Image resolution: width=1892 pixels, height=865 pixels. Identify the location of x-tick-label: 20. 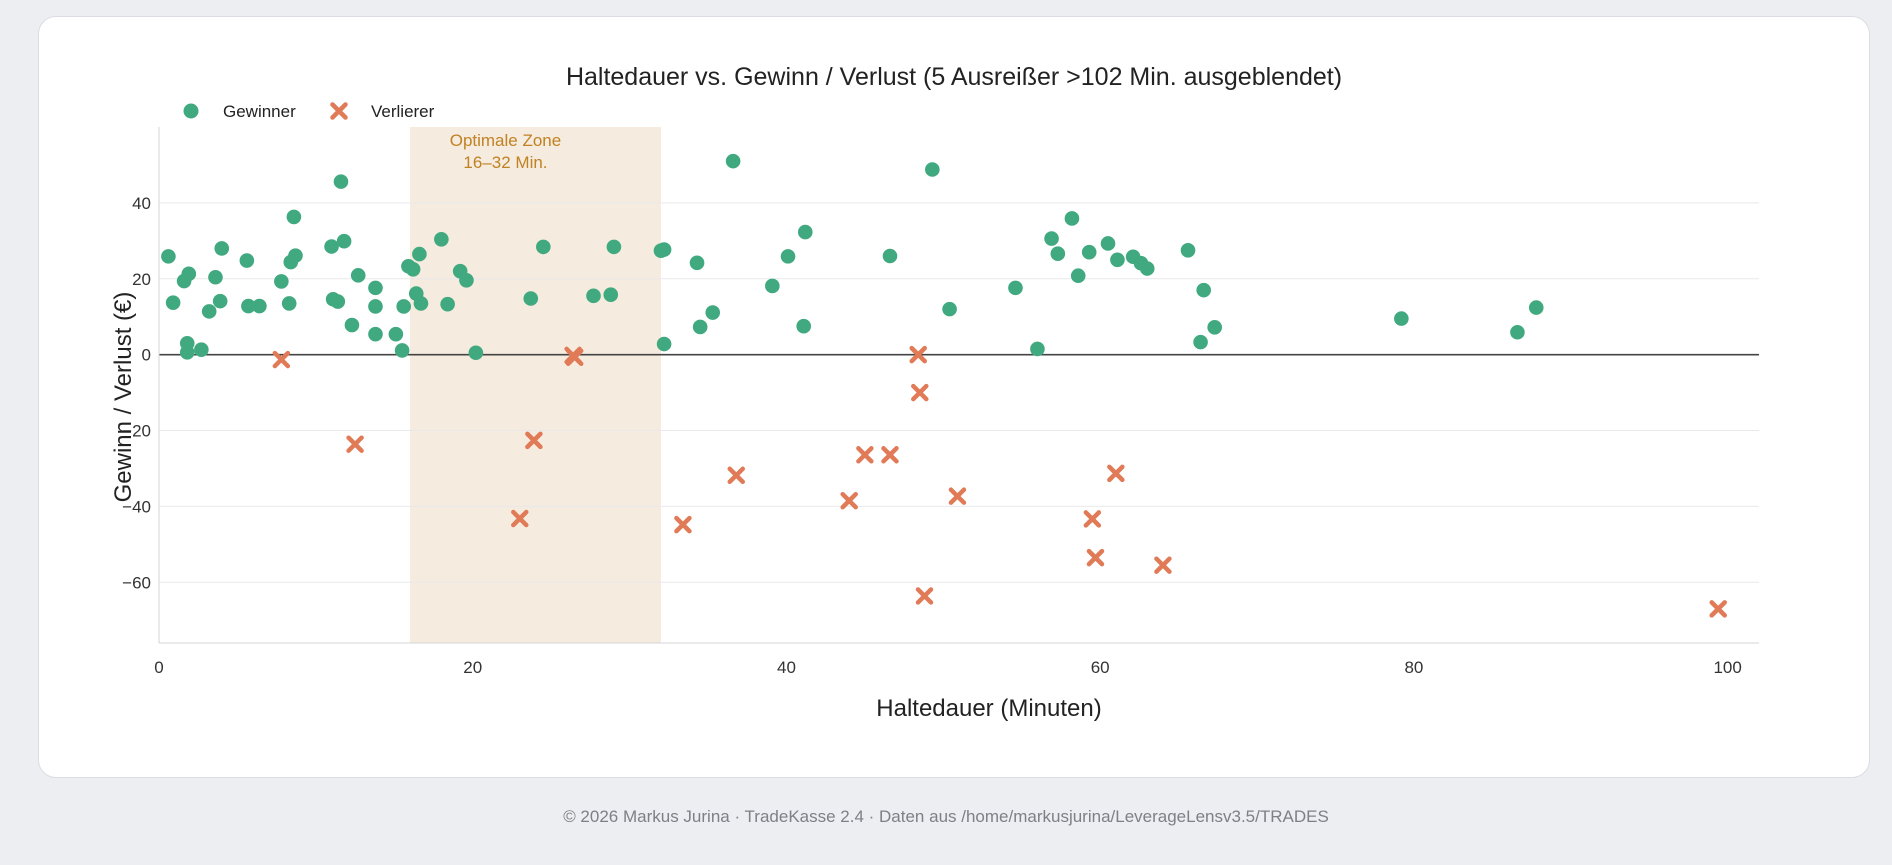
(472, 667).